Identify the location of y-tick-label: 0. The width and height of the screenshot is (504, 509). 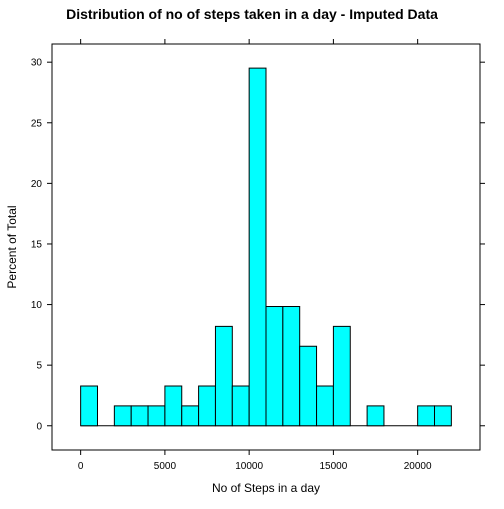
(39, 426).